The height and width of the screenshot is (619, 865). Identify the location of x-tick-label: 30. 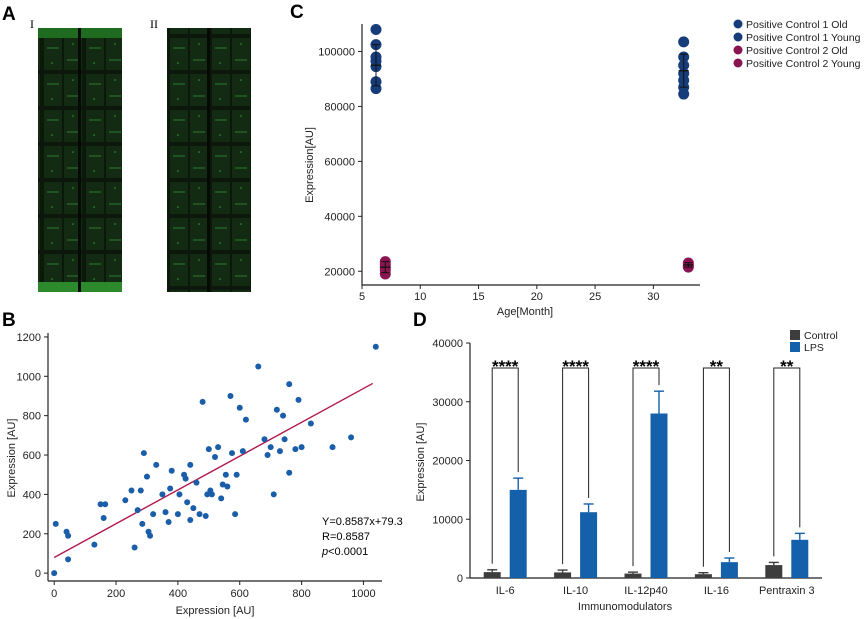
(653, 297).